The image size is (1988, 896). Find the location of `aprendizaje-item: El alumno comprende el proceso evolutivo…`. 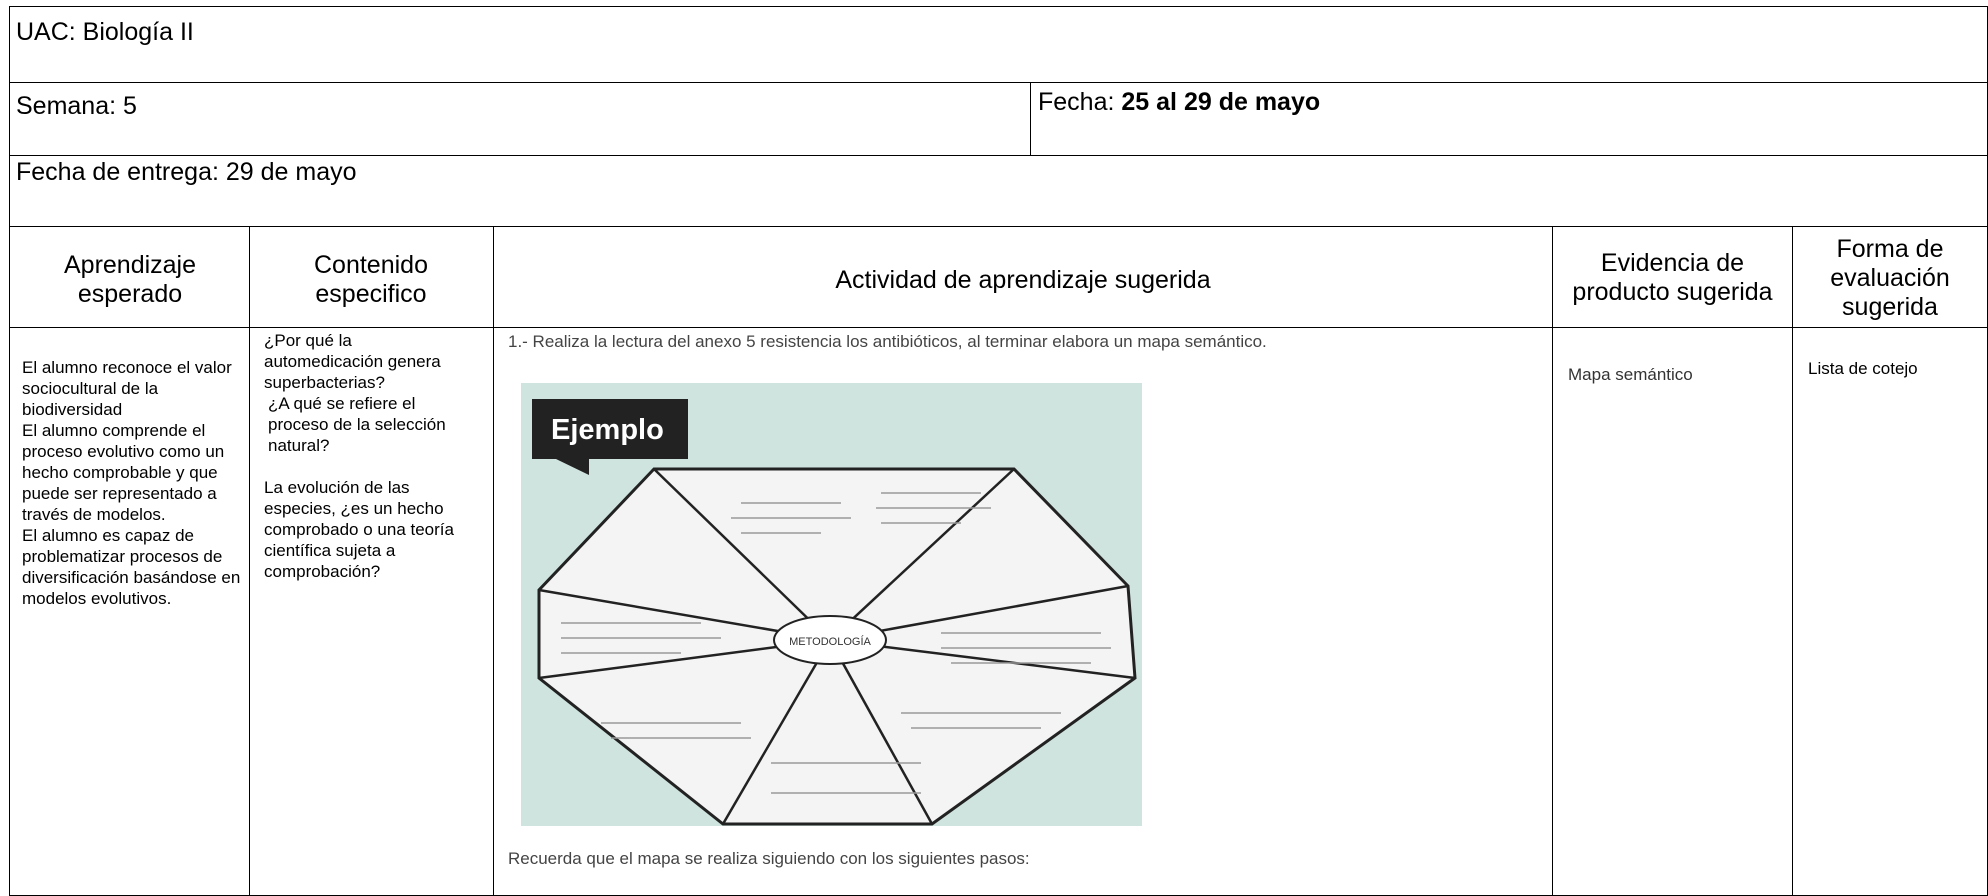

aprendizaje-item: El alumno comprende el proceso evolutivo… is located at coordinates (123, 472).